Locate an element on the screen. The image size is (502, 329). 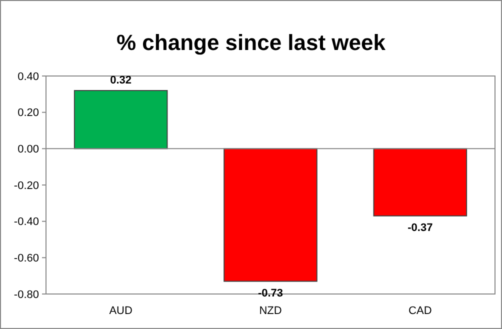
y-tick-label: -0.80 is located at coordinates (26, 294).